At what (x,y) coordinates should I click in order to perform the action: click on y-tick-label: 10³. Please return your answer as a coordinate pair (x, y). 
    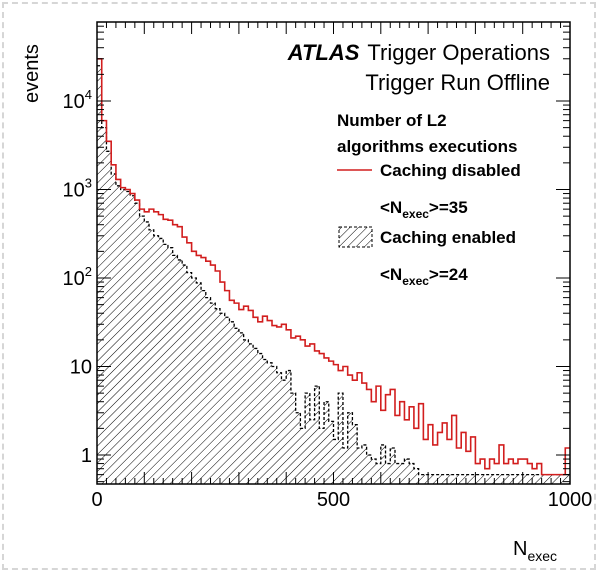
    Looking at the image, I should click on (77, 189).